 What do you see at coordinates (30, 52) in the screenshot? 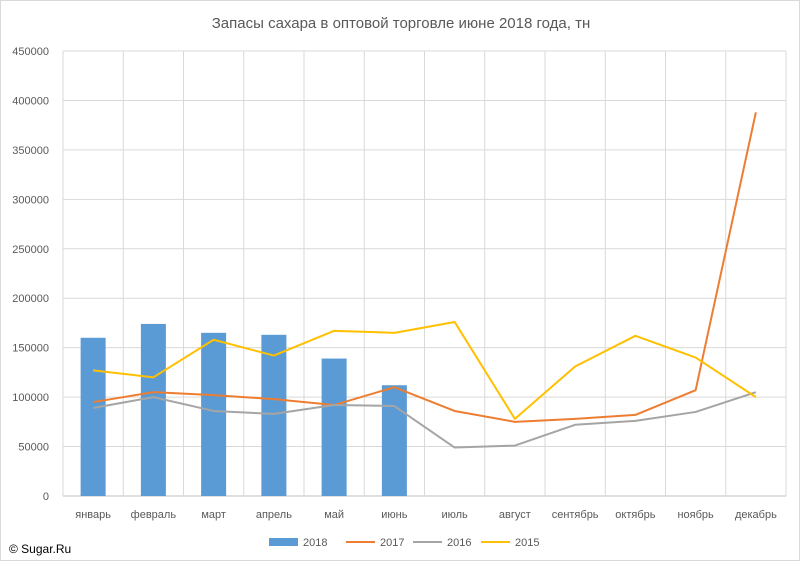
I see `y-tick-label: 450000` at bounding box center [30, 52].